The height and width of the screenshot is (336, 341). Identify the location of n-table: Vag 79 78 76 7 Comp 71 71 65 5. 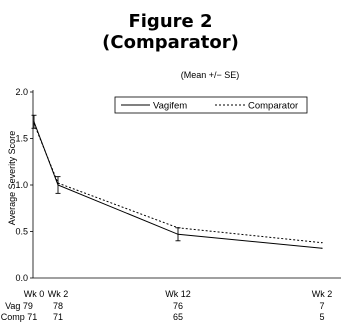
(163, 311).